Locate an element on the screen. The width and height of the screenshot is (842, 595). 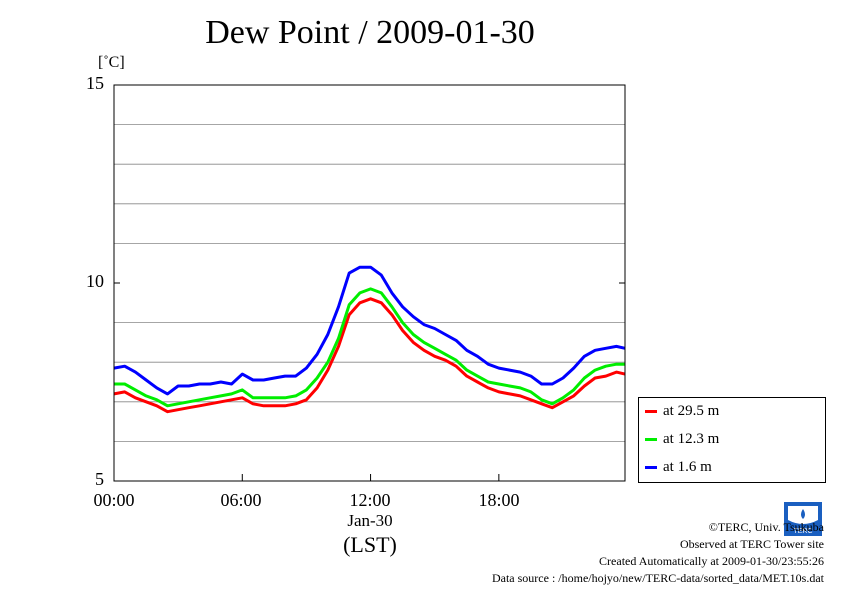
x-tick-label: 18:00 is located at coordinates (499, 500).